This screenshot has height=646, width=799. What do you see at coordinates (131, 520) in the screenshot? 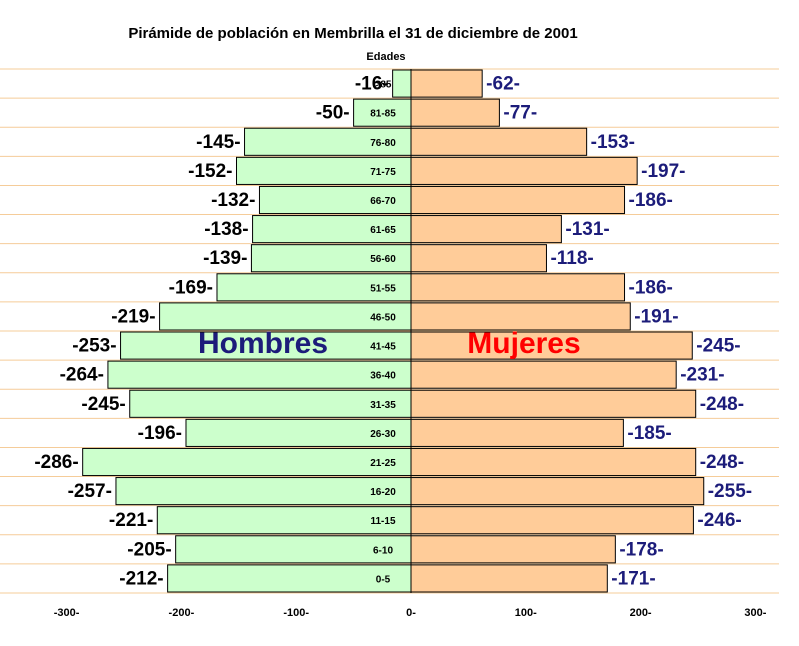
I see `value-label-hombres: -221-` at bounding box center [131, 520].